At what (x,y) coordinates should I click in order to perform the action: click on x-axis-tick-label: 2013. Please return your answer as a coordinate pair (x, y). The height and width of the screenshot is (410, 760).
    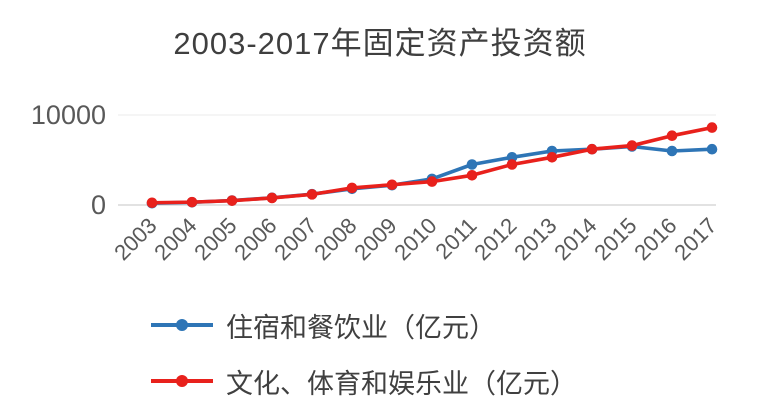
    Looking at the image, I should click on (535, 239).